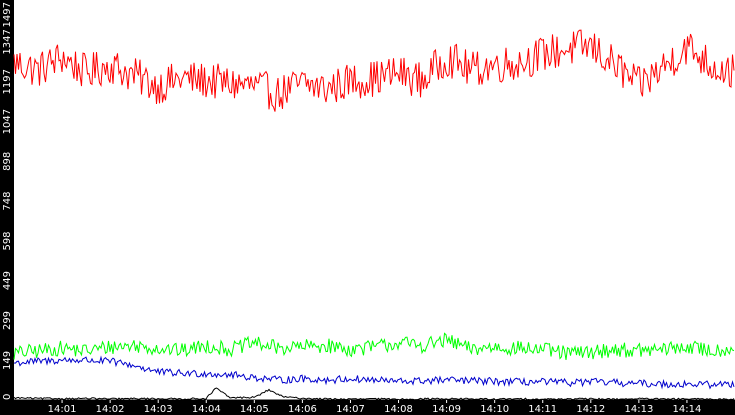 This screenshot has height=415, width=735. I want to click on x-tick-label: 14:11, so click(542, 409).